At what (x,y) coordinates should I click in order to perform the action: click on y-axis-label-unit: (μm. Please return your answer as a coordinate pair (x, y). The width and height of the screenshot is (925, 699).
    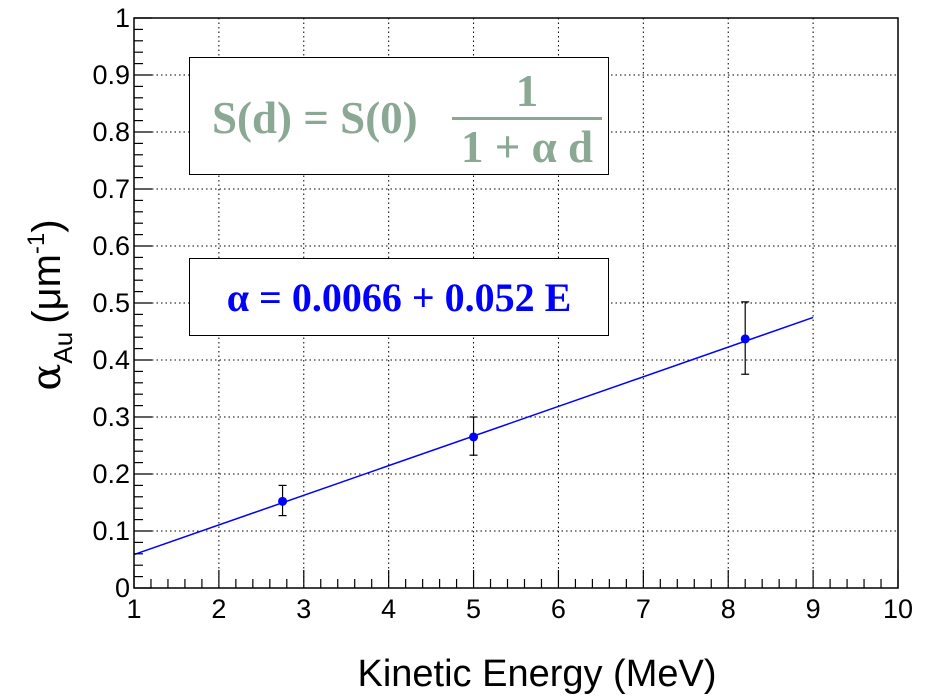
    Looking at the image, I should click on (47, 289).